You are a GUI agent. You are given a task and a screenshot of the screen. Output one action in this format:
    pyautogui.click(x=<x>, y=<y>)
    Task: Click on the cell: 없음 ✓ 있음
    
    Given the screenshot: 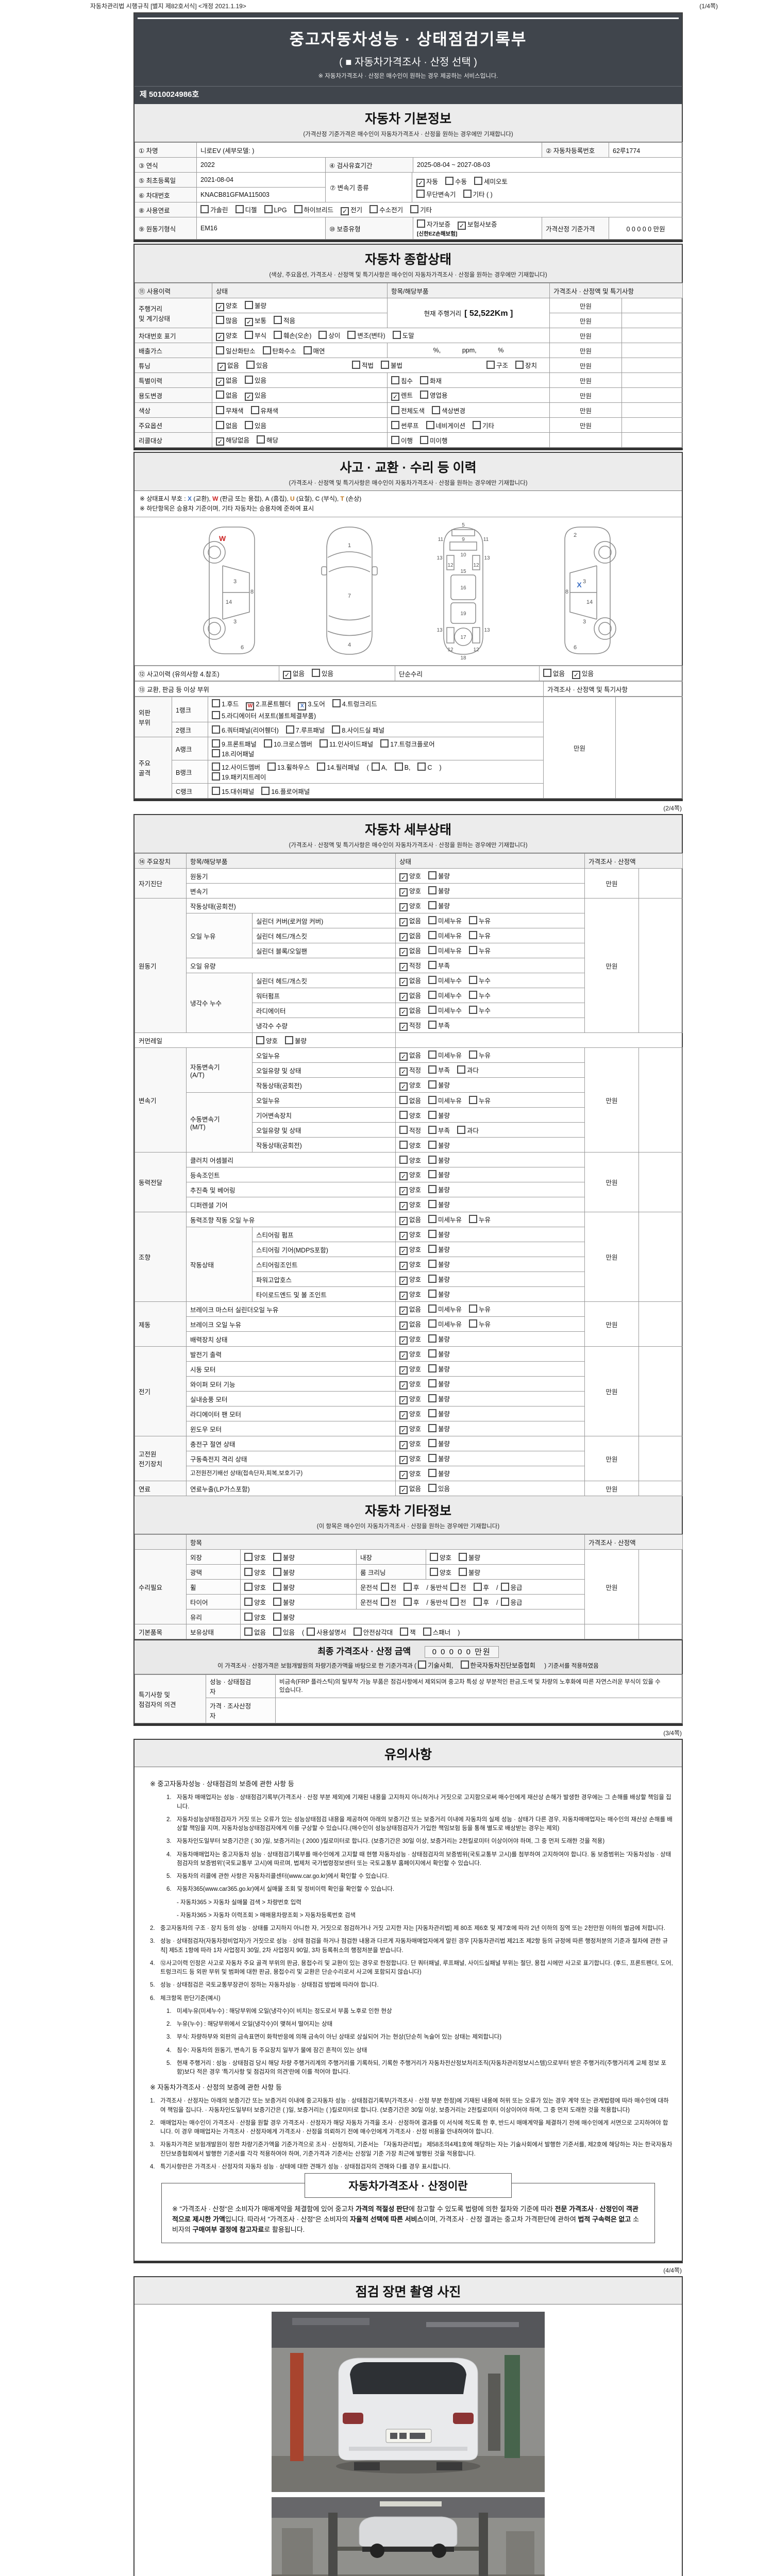 What is the action you would take?
    pyautogui.click(x=611, y=674)
    